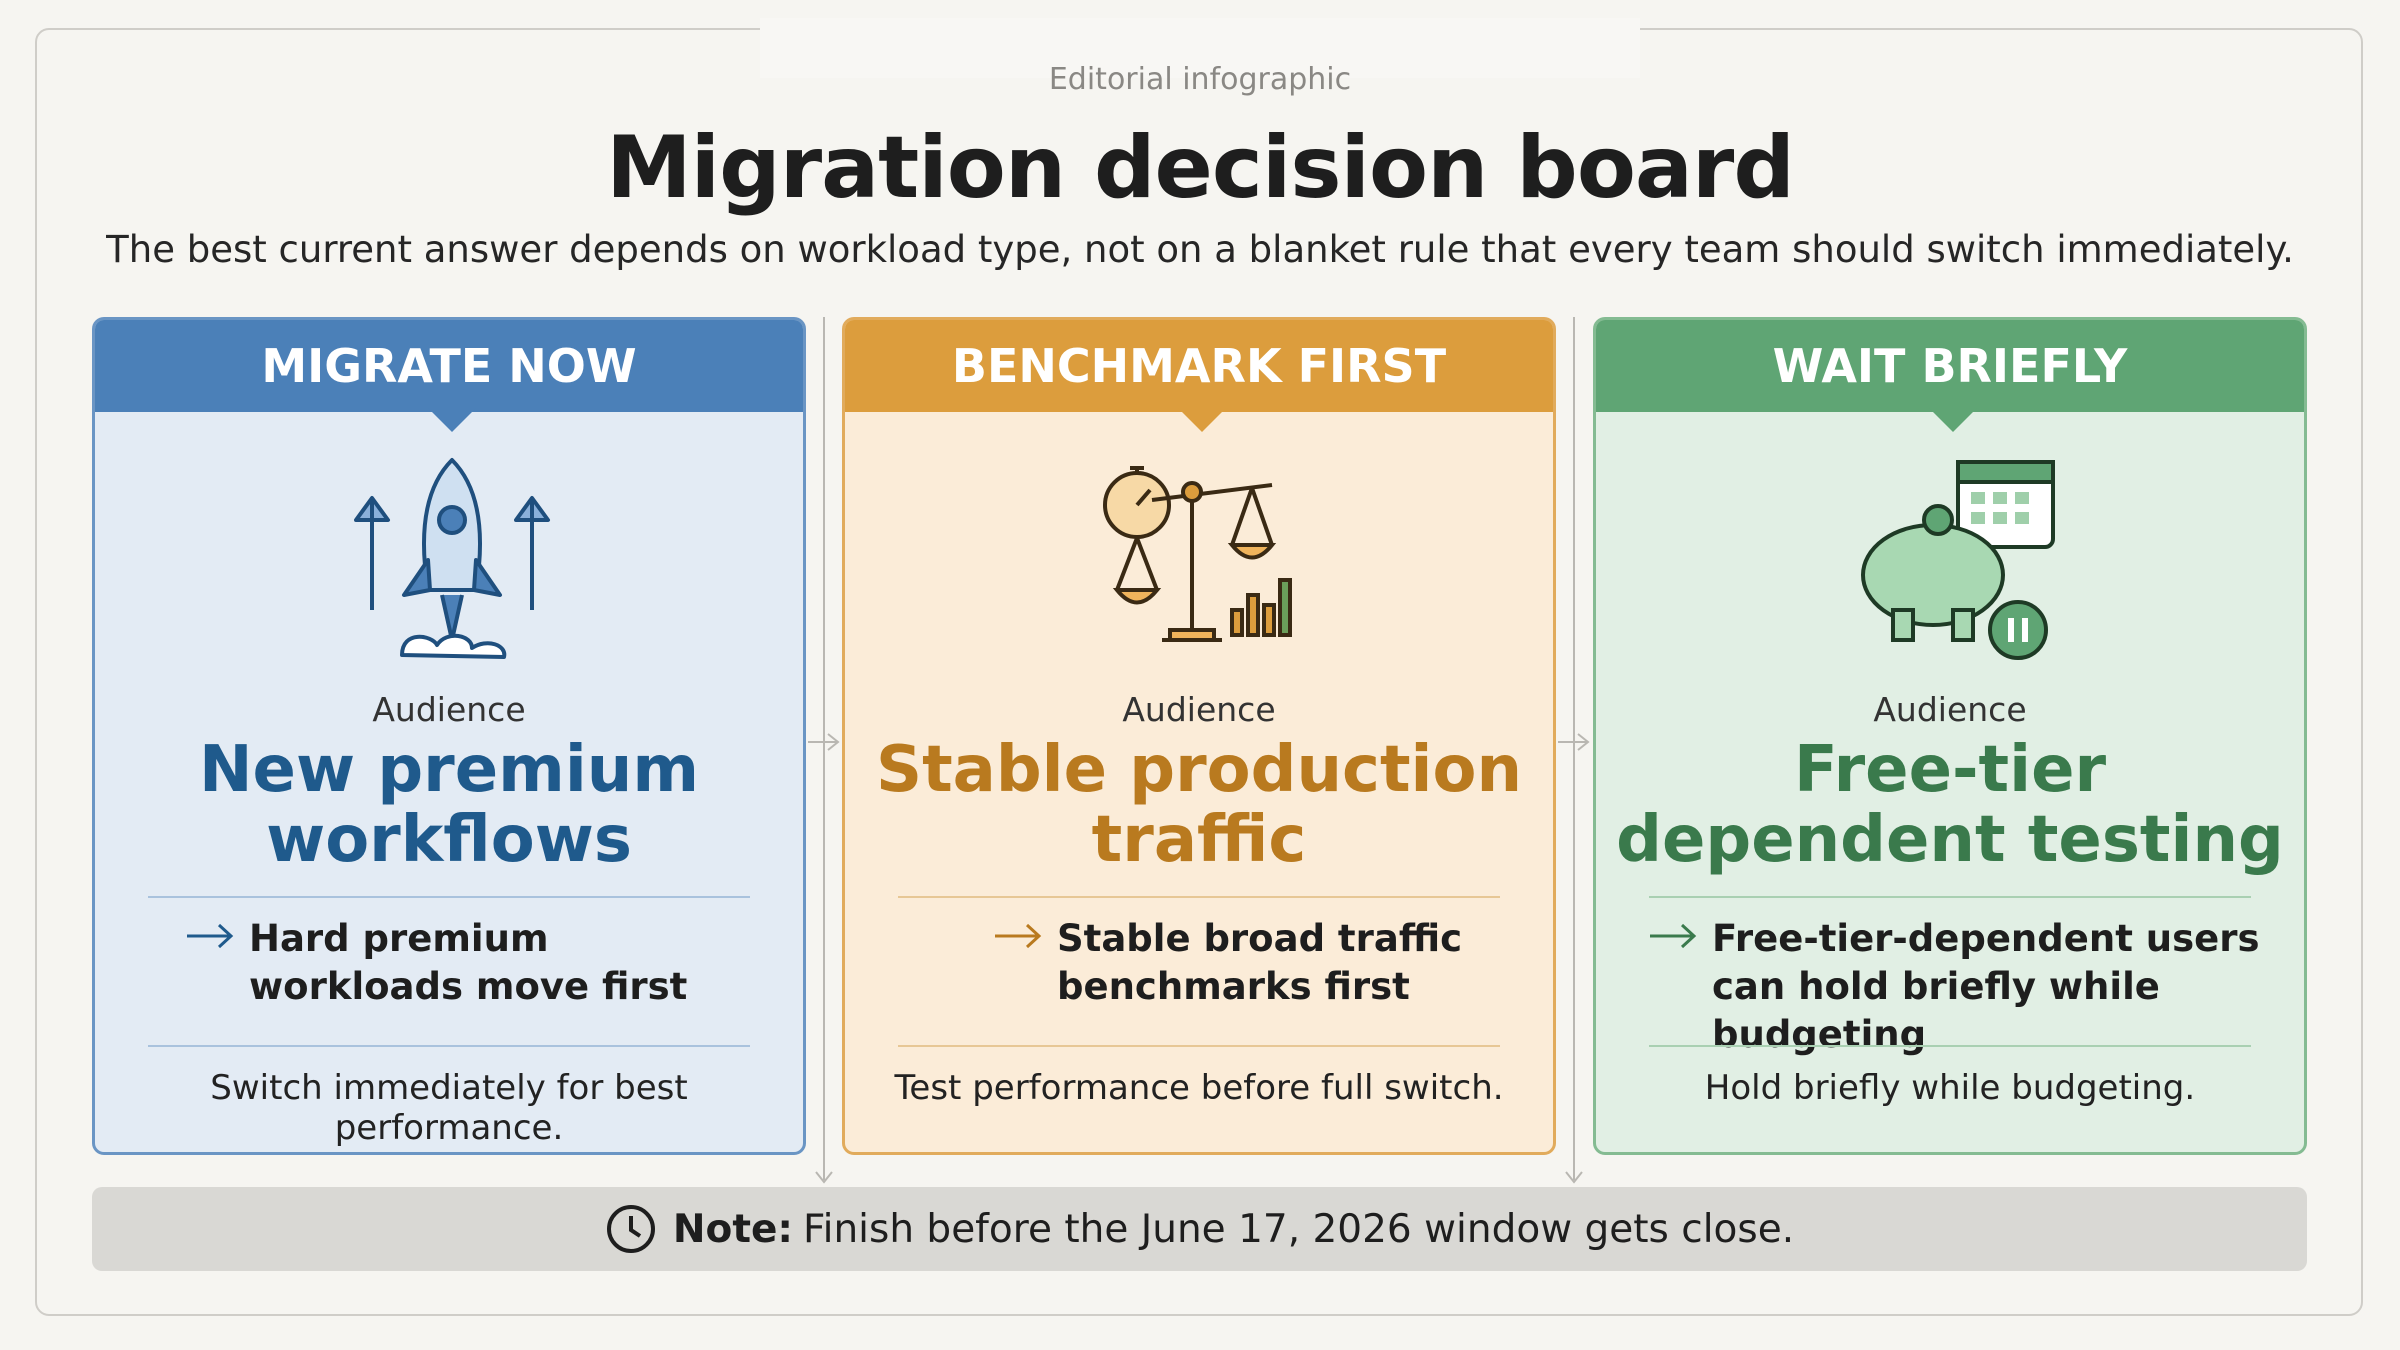 This screenshot has width=2400, height=1350. Describe the element at coordinates (733, 1229) in the screenshot. I see `note-label: Note:` at that location.